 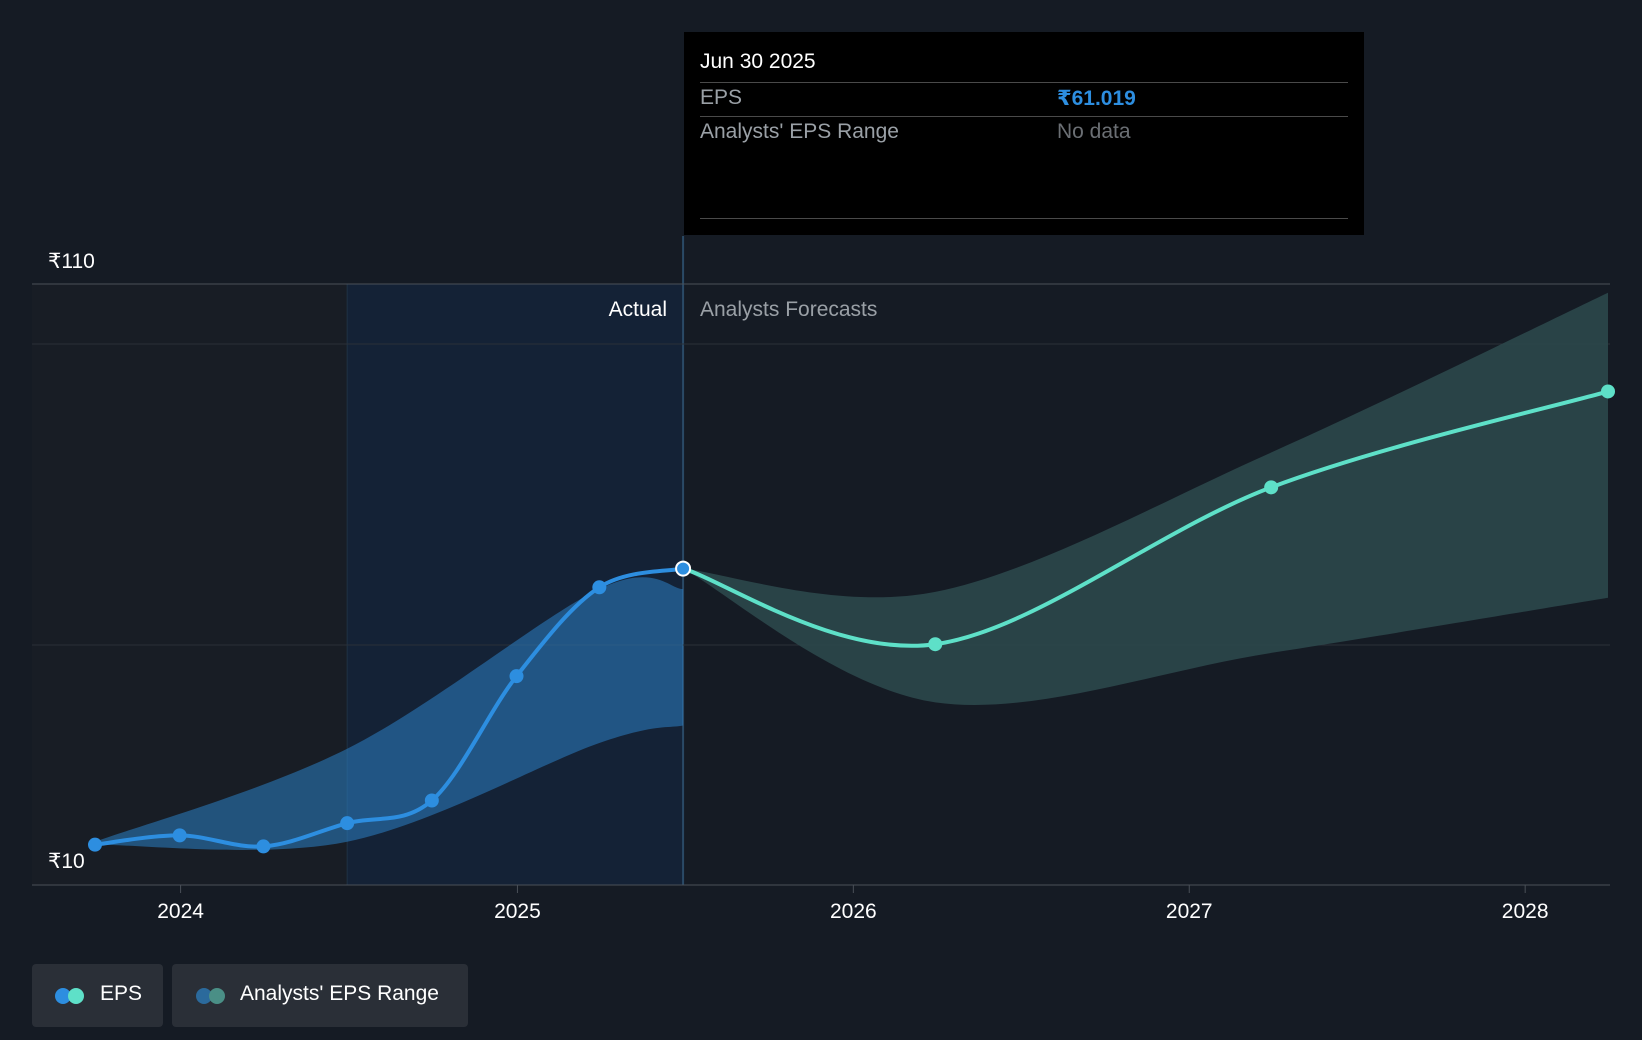 I want to click on eps-point-selected, so click(x=683, y=568).